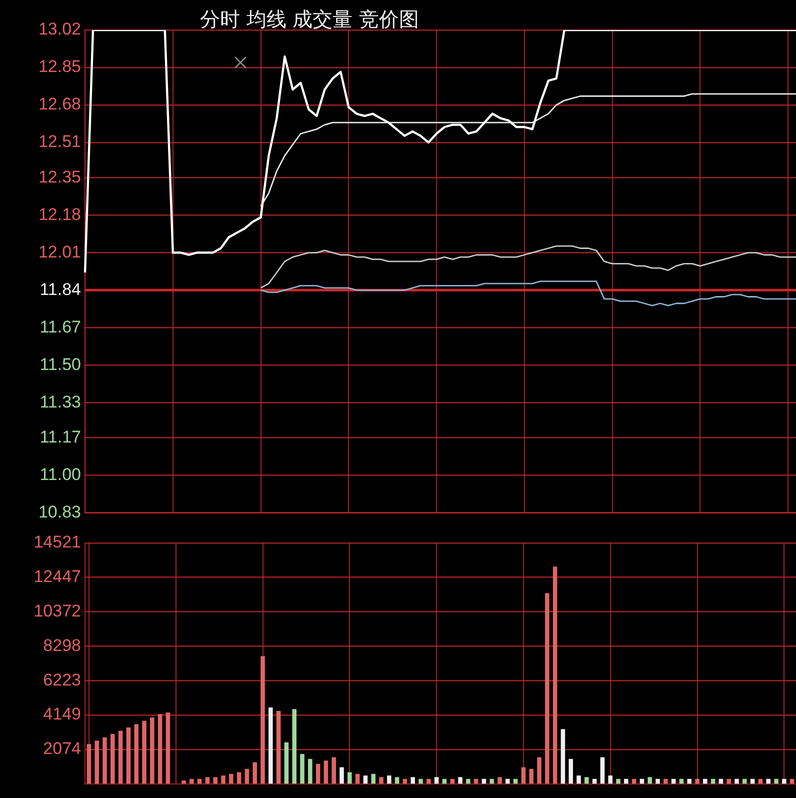 Image resolution: width=796 pixels, height=798 pixels. What do you see at coordinates (59, 252) in the screenshot?
I see `y-tick-label: 12.01` at bounding box center [59, 252].